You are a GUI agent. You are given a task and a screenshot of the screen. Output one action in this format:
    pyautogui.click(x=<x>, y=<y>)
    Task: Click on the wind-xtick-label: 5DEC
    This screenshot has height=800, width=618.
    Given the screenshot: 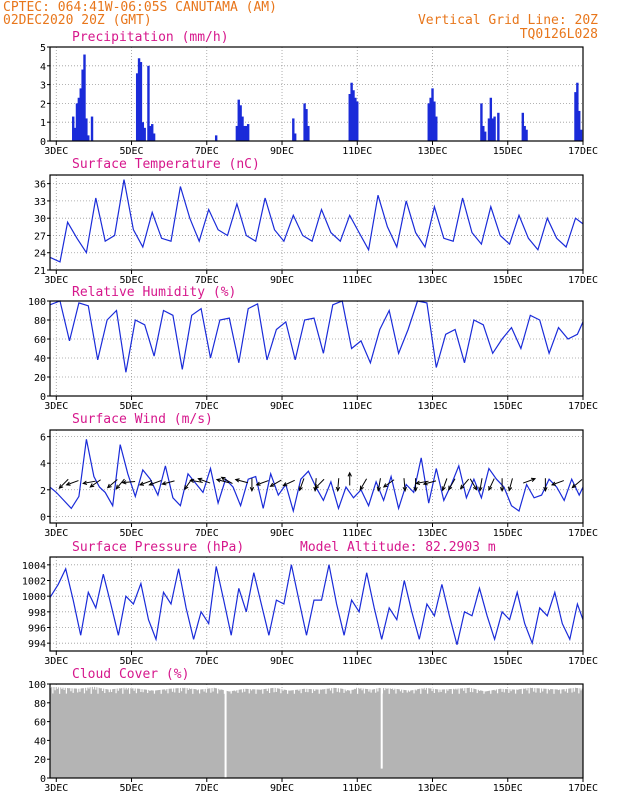 What is the action you would take?
    pyautogui.click(x=131, y=533)
    